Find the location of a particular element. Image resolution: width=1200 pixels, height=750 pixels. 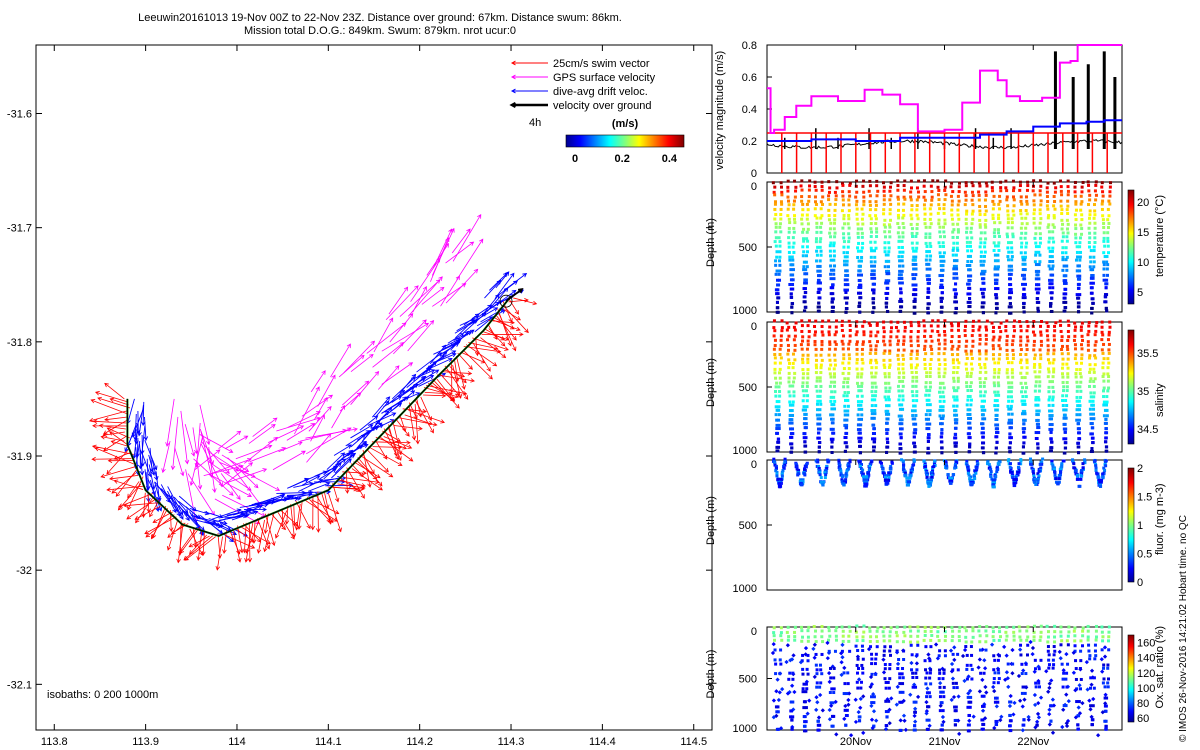

colorbar-tick-label: 2 is located at coordinates (1140, 469).